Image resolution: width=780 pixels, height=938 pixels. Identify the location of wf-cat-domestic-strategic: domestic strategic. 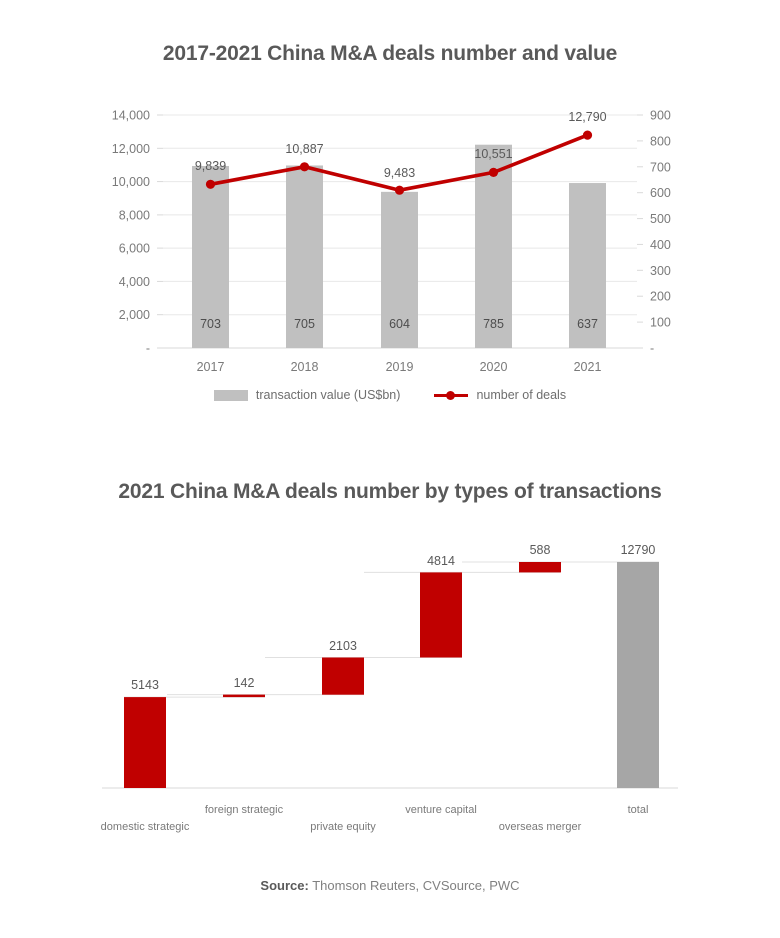
(145, 827).